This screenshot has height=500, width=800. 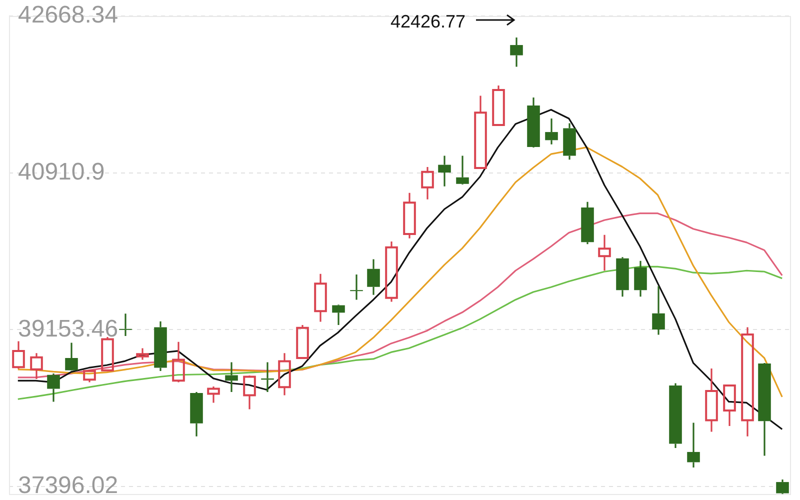 What do you see at coordinates (68, 486) in the screenshot?
I see `y-tick-label: 37396.02` at bounding box center [68, 486].